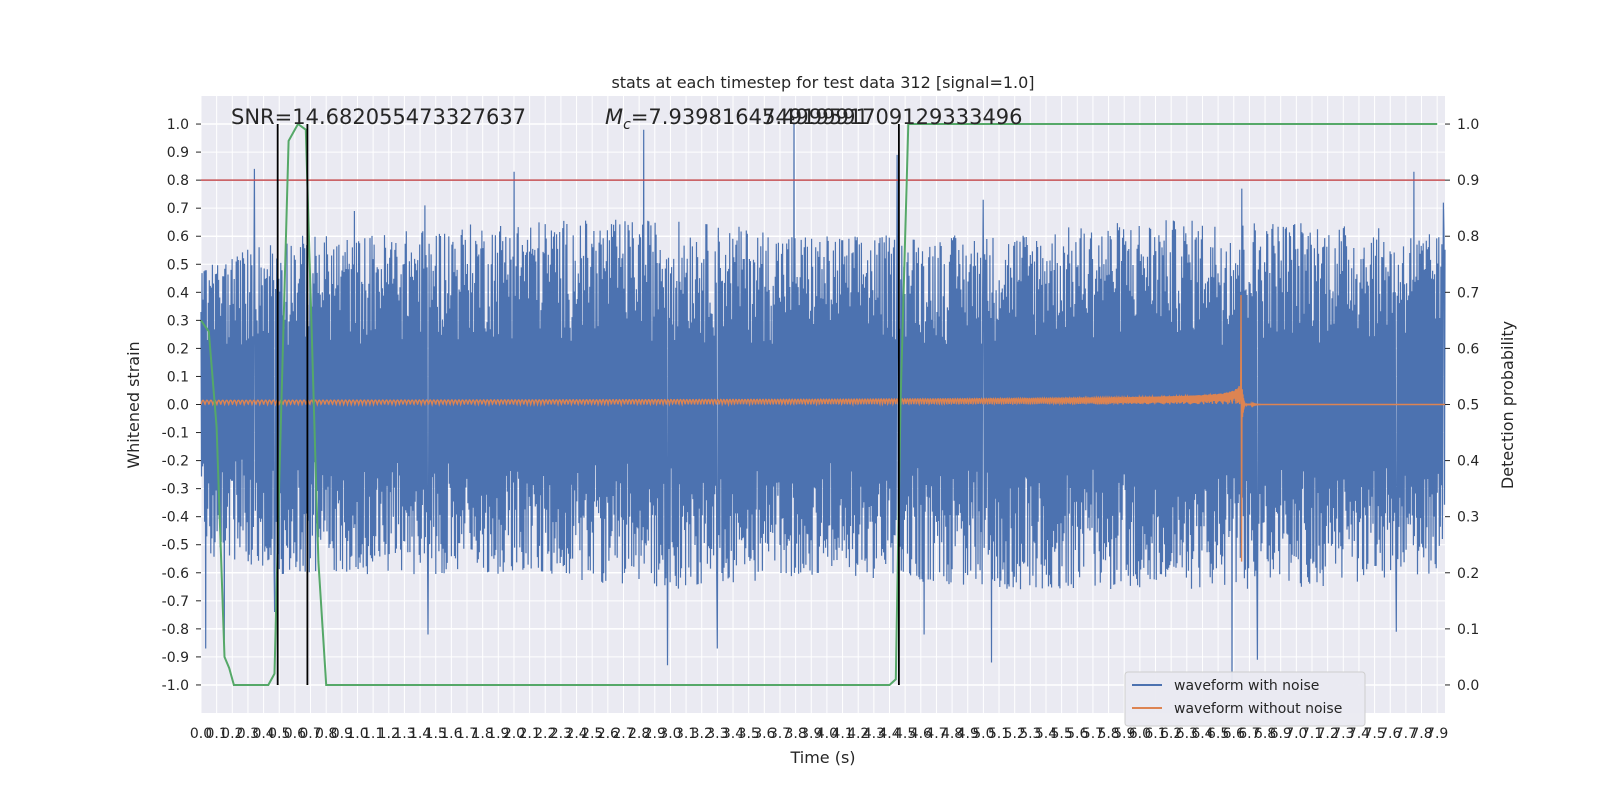 The width and height of the screenshot is (1600, 800). Describe the element at coordinates (498, 734) in the screenshot. I see `x-tick-label: 1.9` at that location.